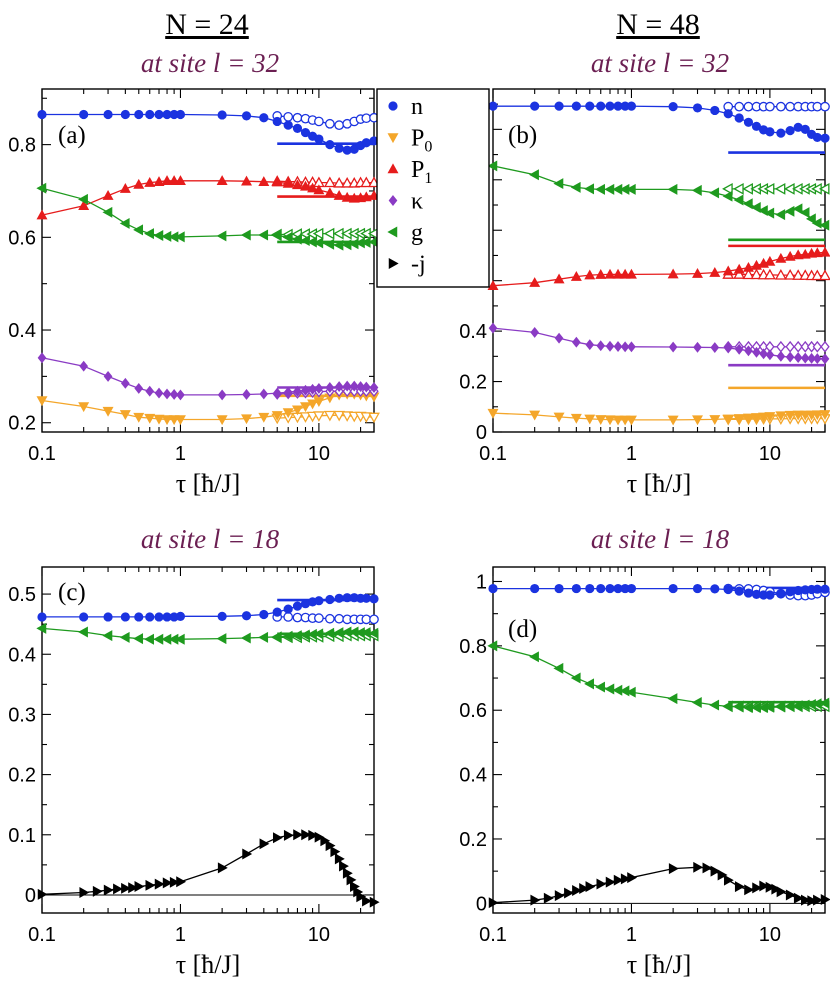 The height and width of the screenshot is (984, 830). I want to click on legend-marker-n, so click(393, 106).